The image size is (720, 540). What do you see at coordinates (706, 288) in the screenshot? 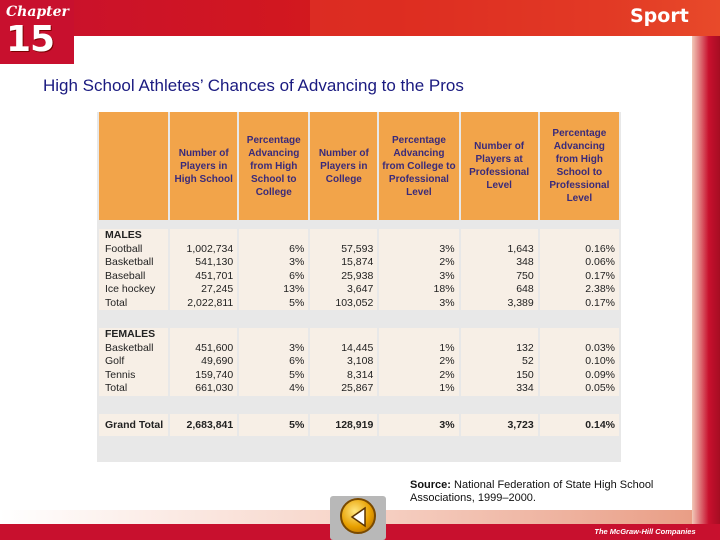
I see `right-border` at bounding box center [706, 288].